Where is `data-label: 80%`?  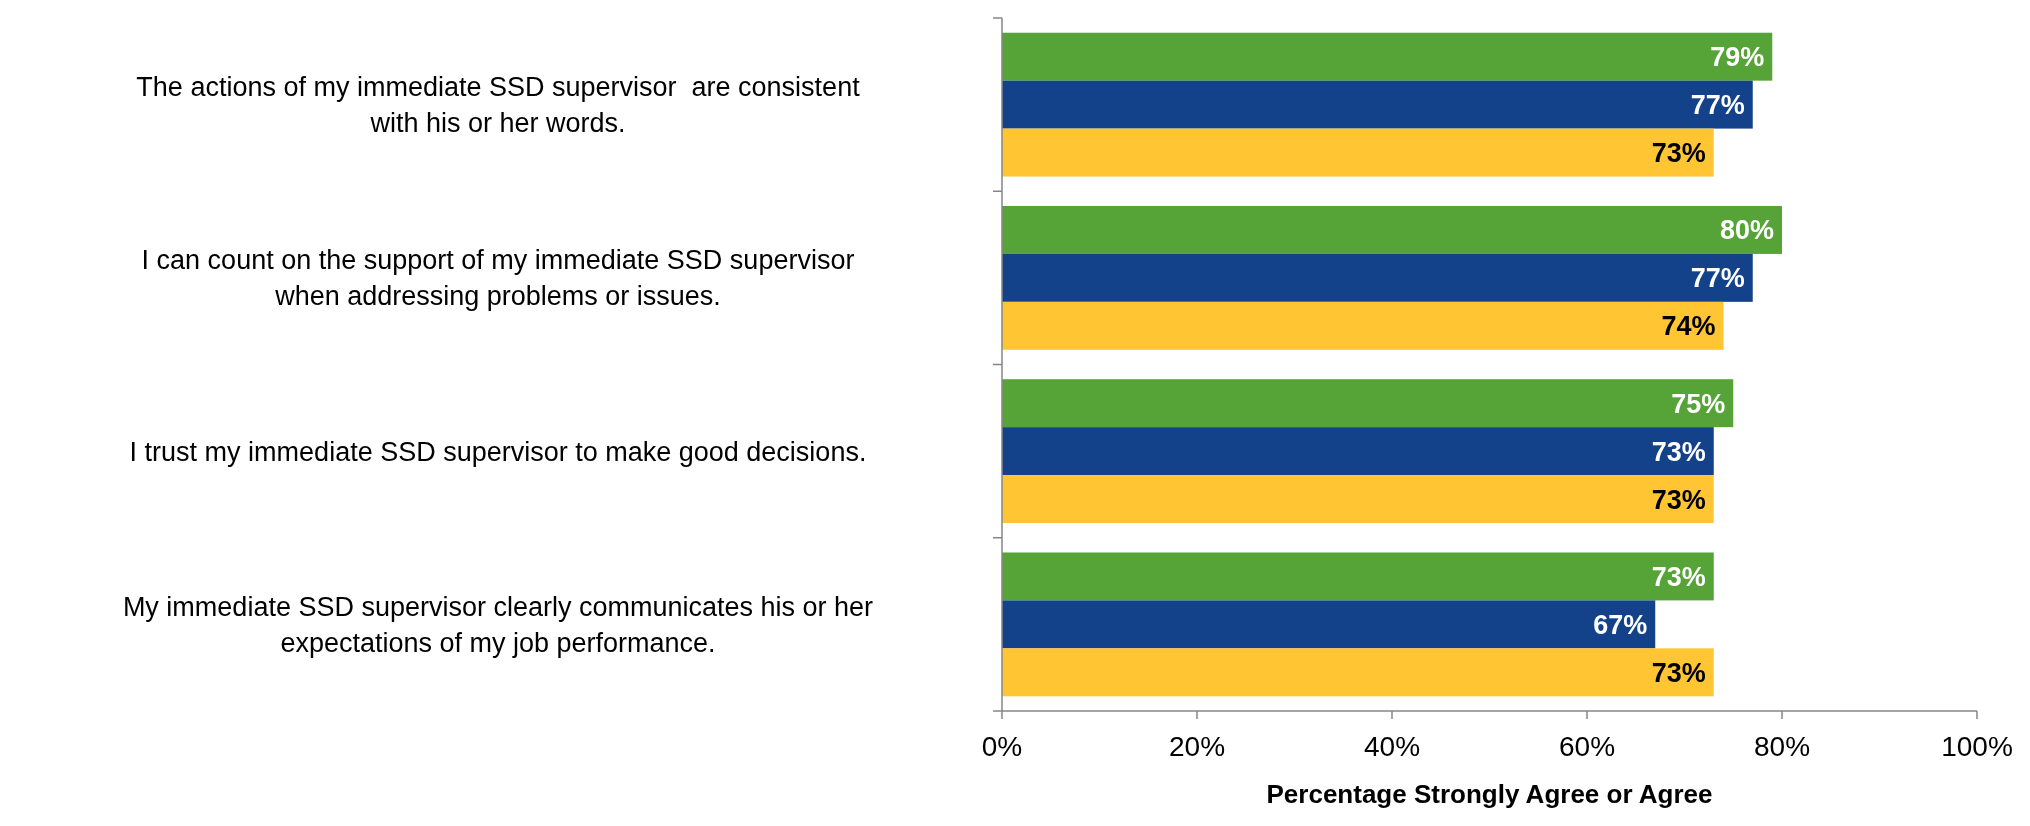 data-label: 80% is located at coordinates (1746, 230).